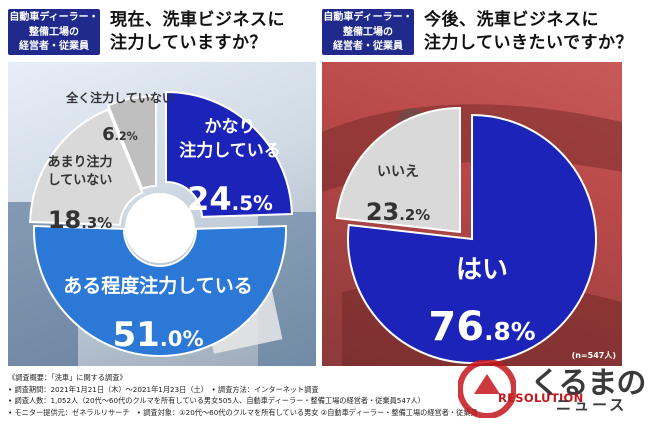 The width and height of the screenshot is (650, 433). What do you see at coordinates (592, 405) in the screenshot?
I see `news-logo-text: ニュース` at bounding box center [592, 405].